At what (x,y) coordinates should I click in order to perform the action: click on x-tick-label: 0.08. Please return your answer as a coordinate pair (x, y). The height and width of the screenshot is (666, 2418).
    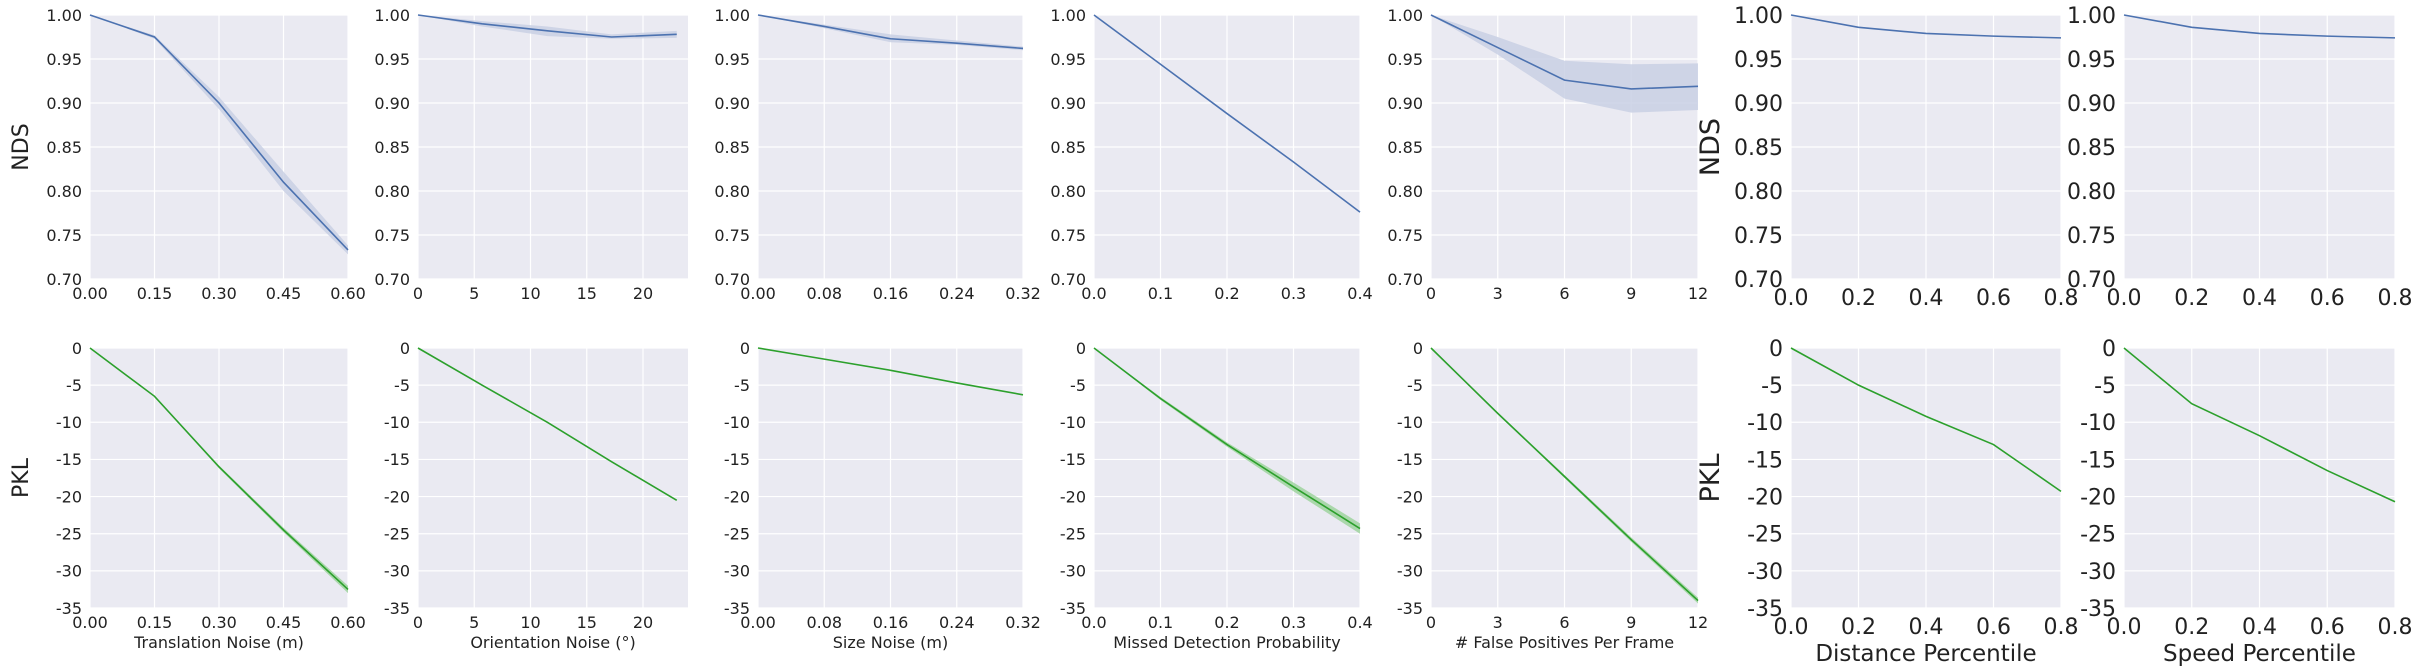
    Looking at the image, I should click on (824, 293).